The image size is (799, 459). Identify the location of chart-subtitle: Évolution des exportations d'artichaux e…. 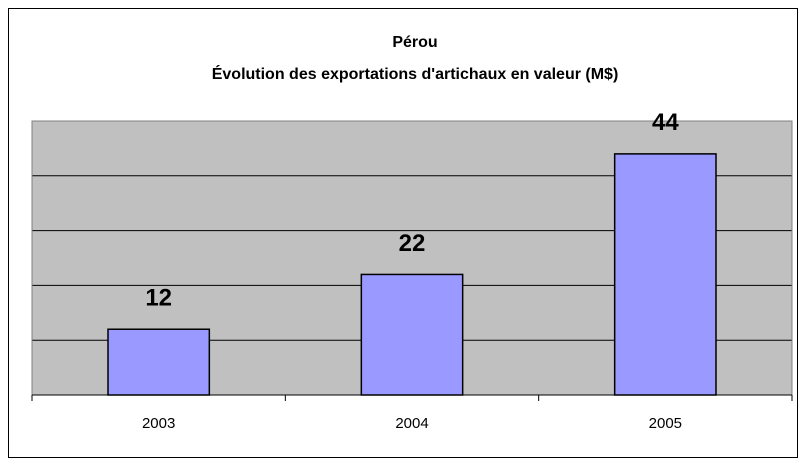
(415, 73).